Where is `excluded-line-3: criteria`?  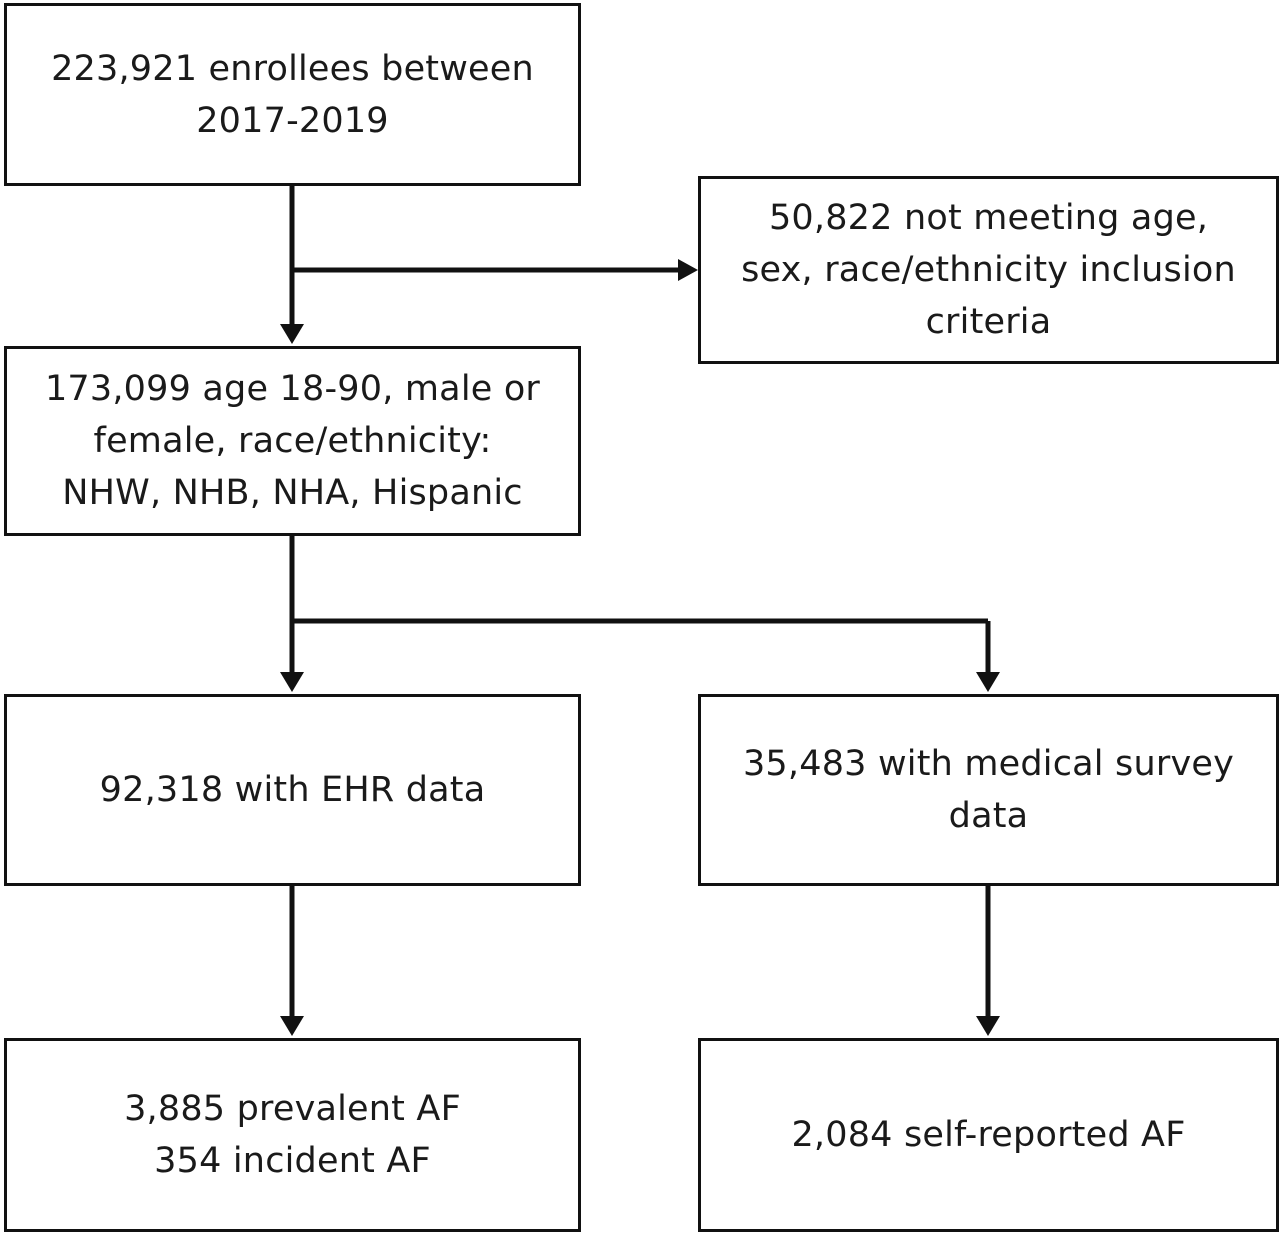 excluded-line-3: criteria is located at coordinates (988, 322).